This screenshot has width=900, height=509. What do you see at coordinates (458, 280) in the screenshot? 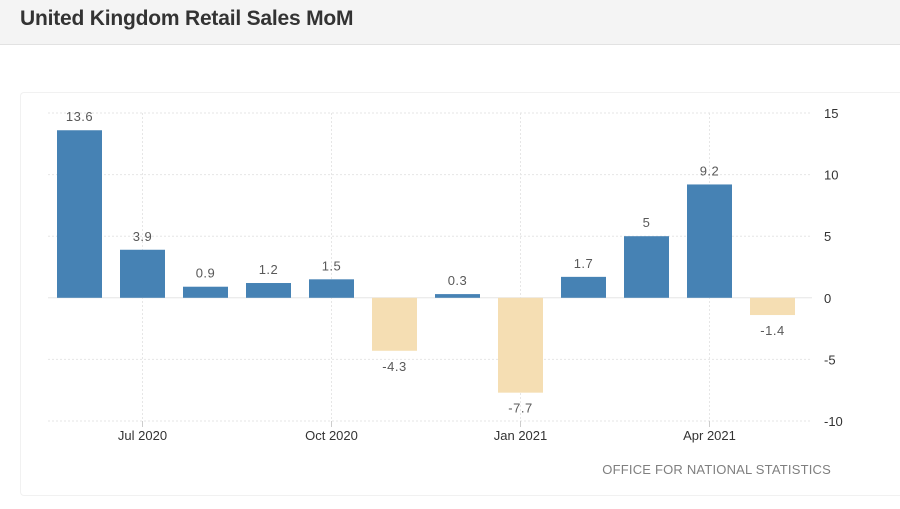
I see `data-label: 0.3` at bounding box center [458, 280].